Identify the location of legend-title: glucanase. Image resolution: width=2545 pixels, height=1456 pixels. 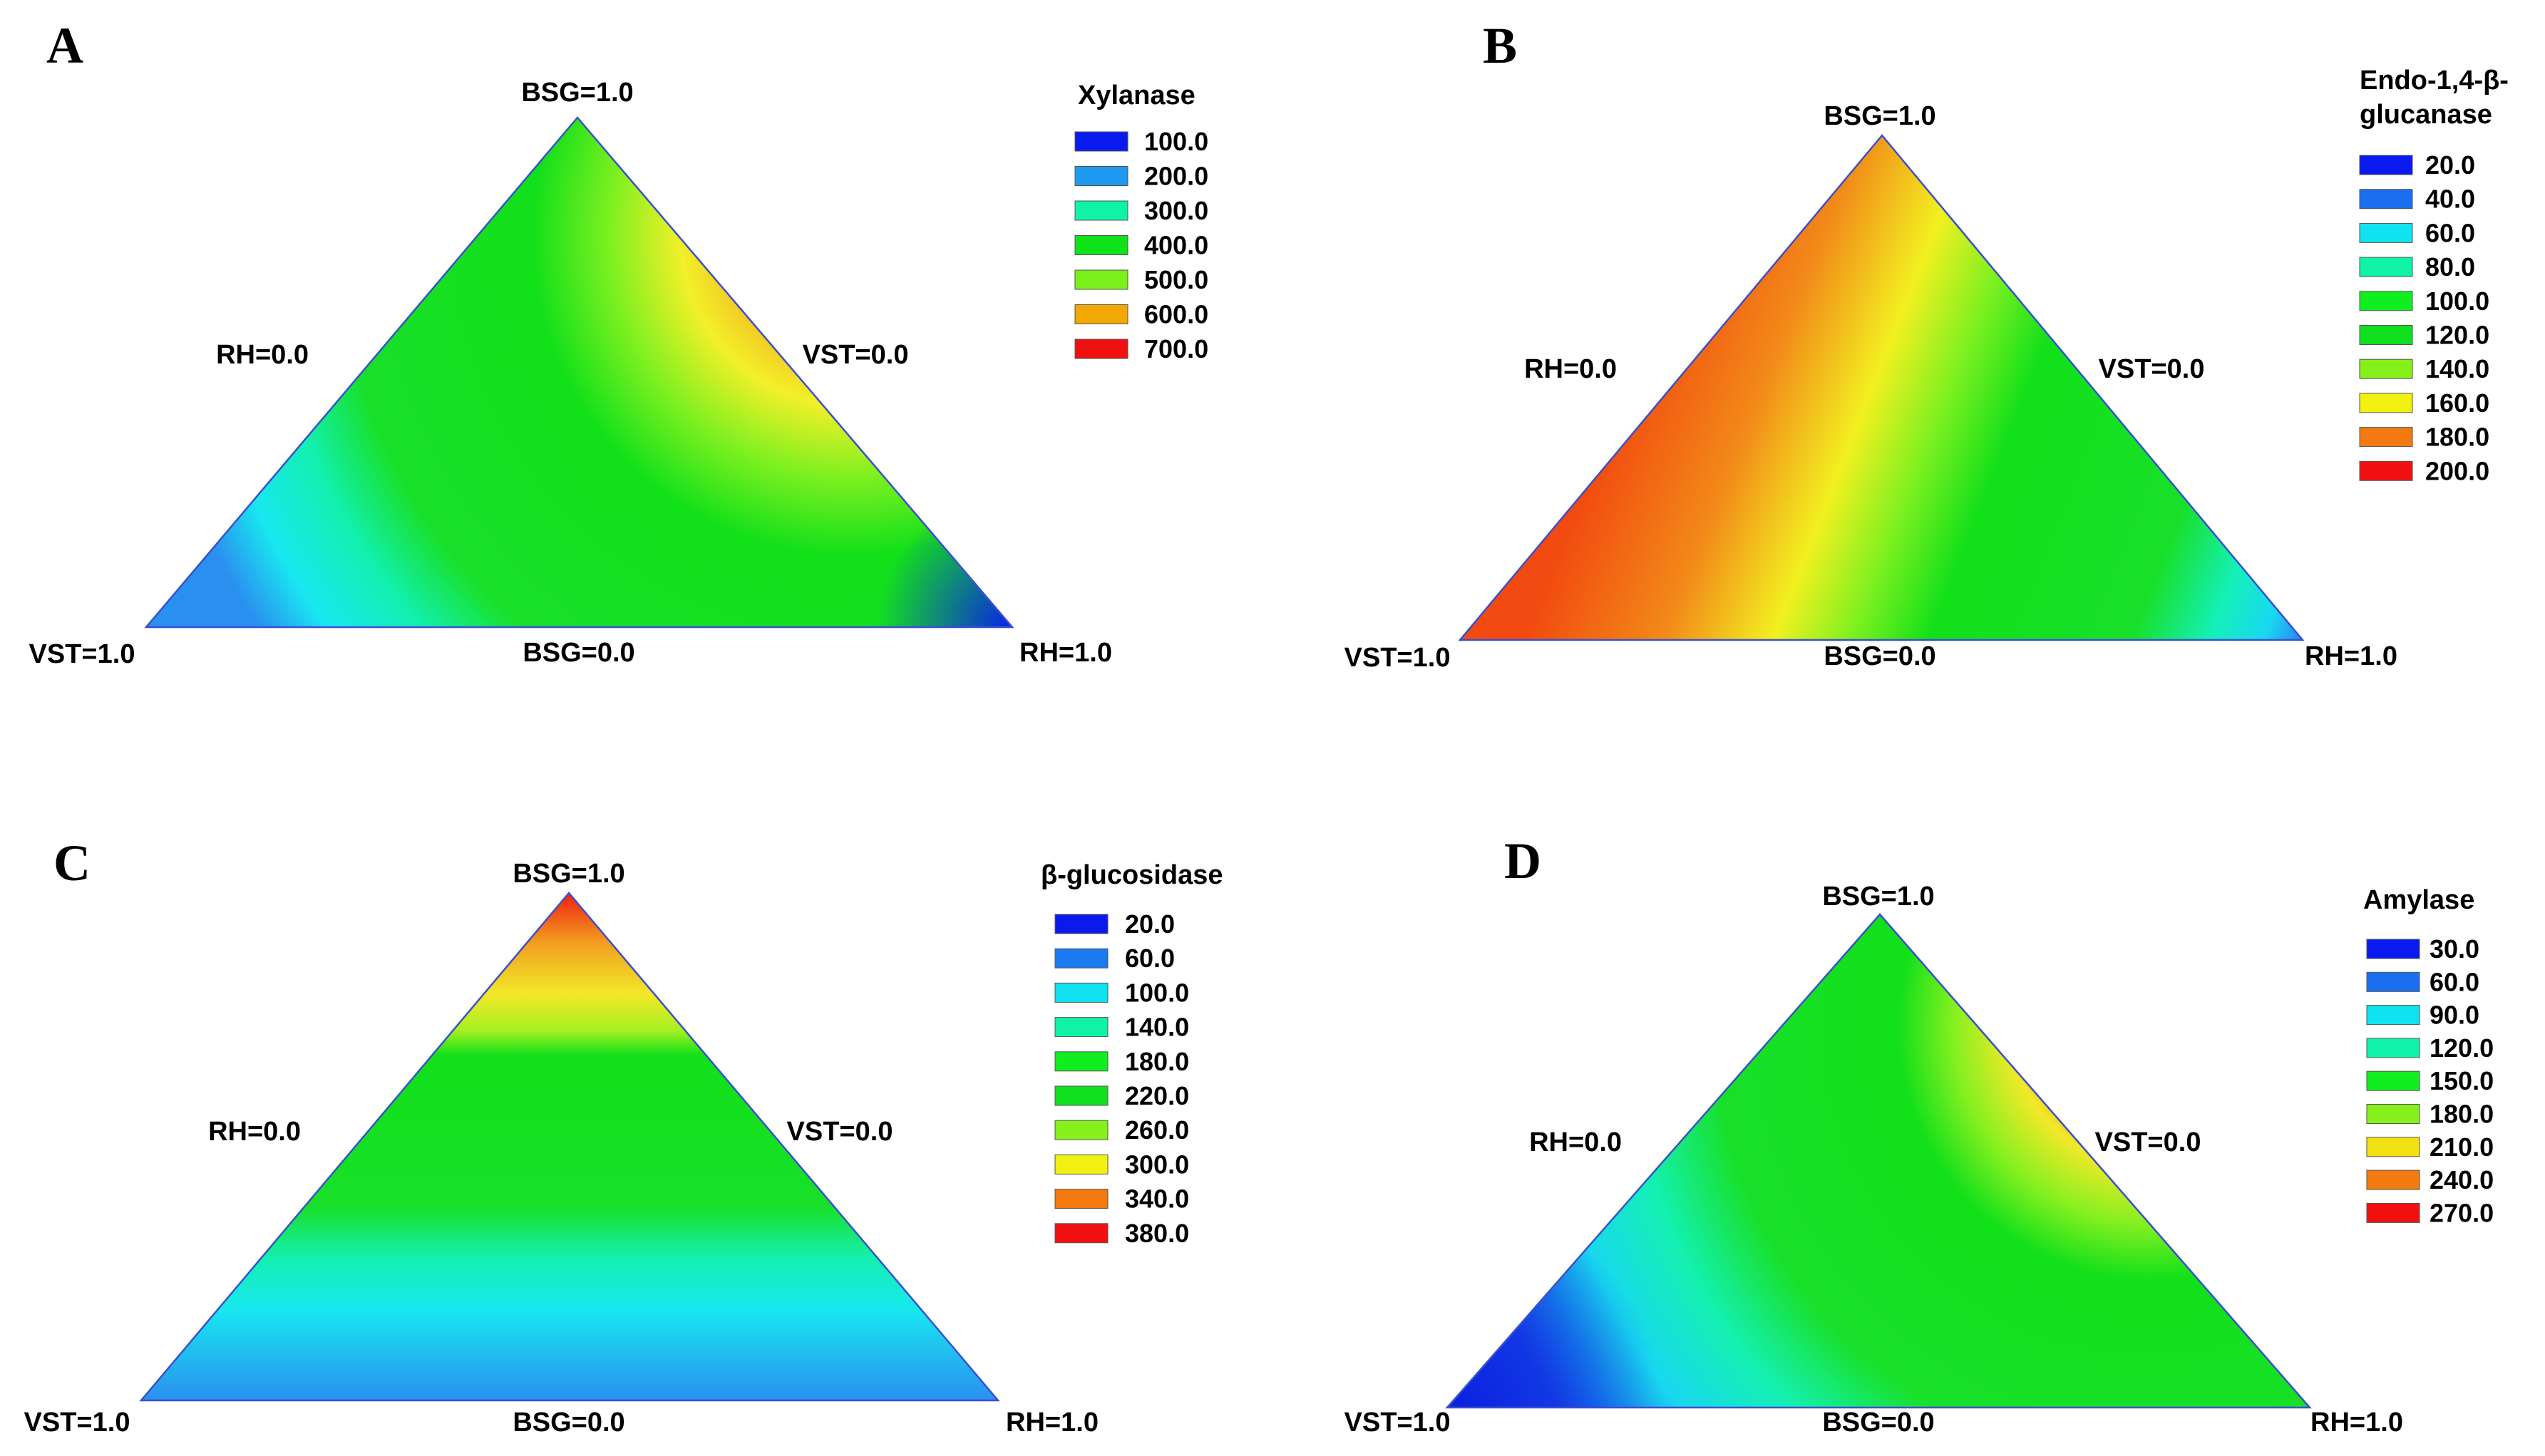
(2426, 115).